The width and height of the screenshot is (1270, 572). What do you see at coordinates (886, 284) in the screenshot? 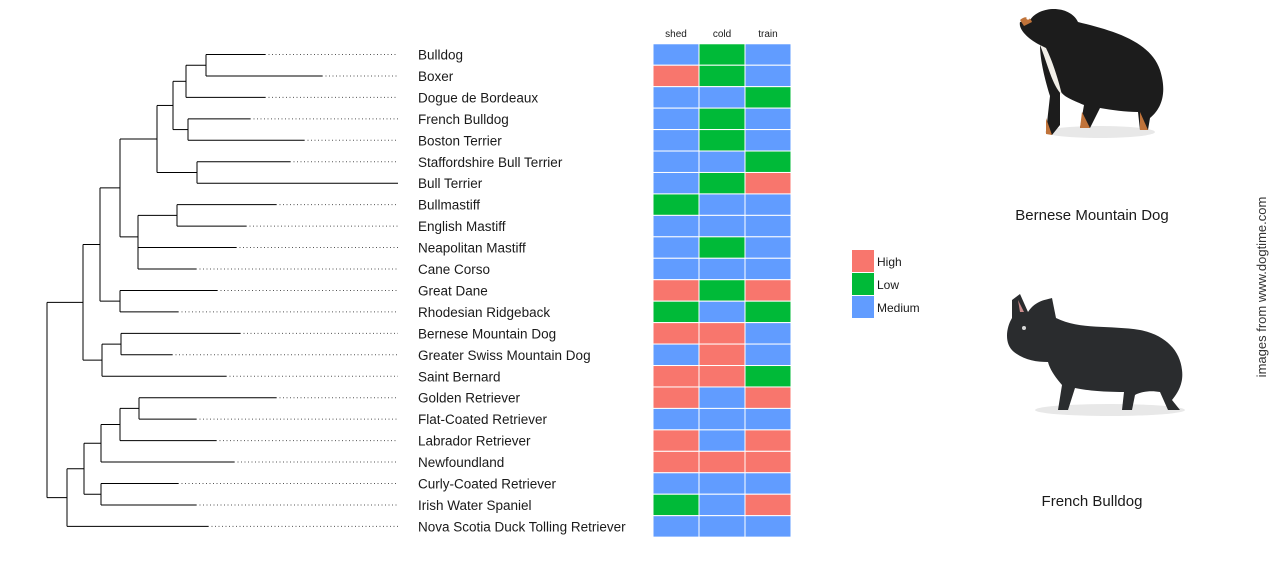
I see `legend: High Low Medium` at bounding box center [886, 284].